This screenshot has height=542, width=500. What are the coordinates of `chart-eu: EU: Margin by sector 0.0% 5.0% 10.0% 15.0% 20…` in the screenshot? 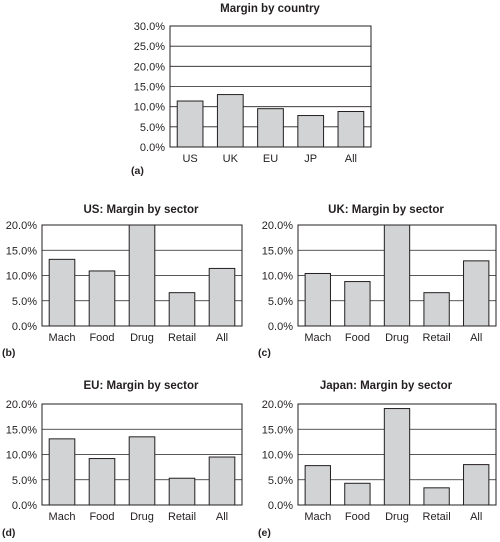 It's located at (122, 459).